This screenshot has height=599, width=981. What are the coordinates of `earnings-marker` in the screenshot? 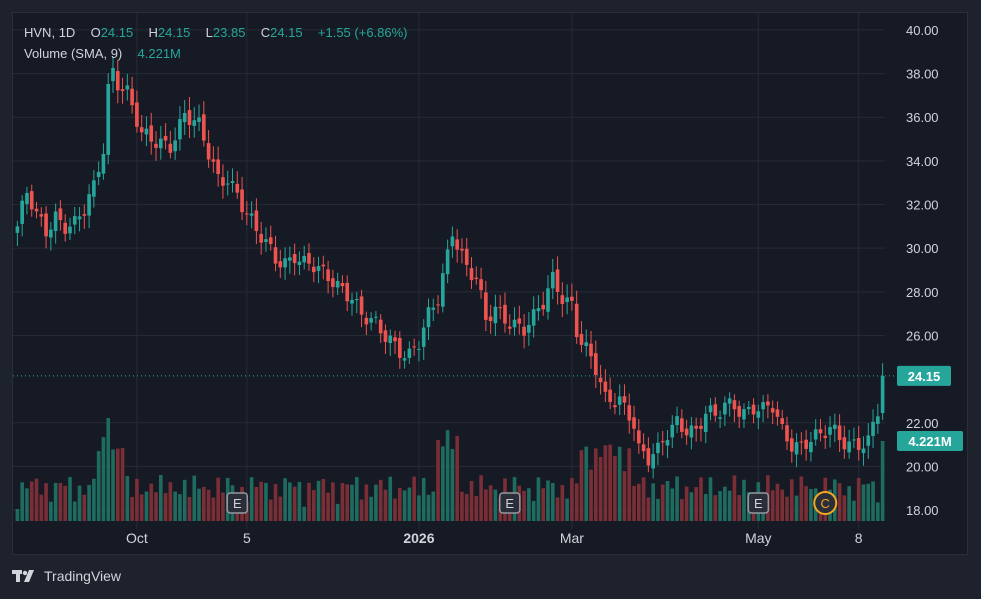 It's located at (758, 503).